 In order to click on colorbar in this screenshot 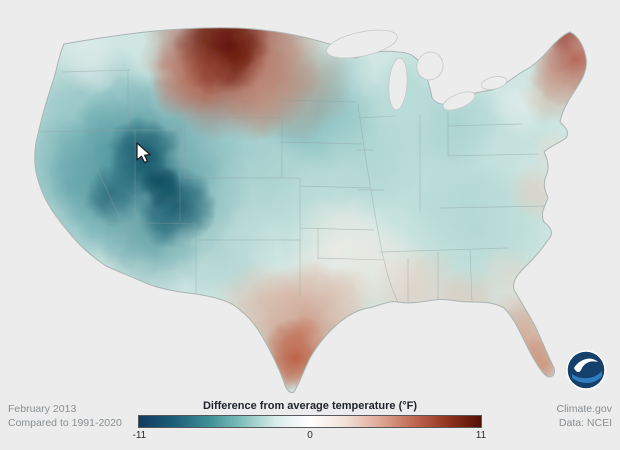, I will do `click(310, 421)`.